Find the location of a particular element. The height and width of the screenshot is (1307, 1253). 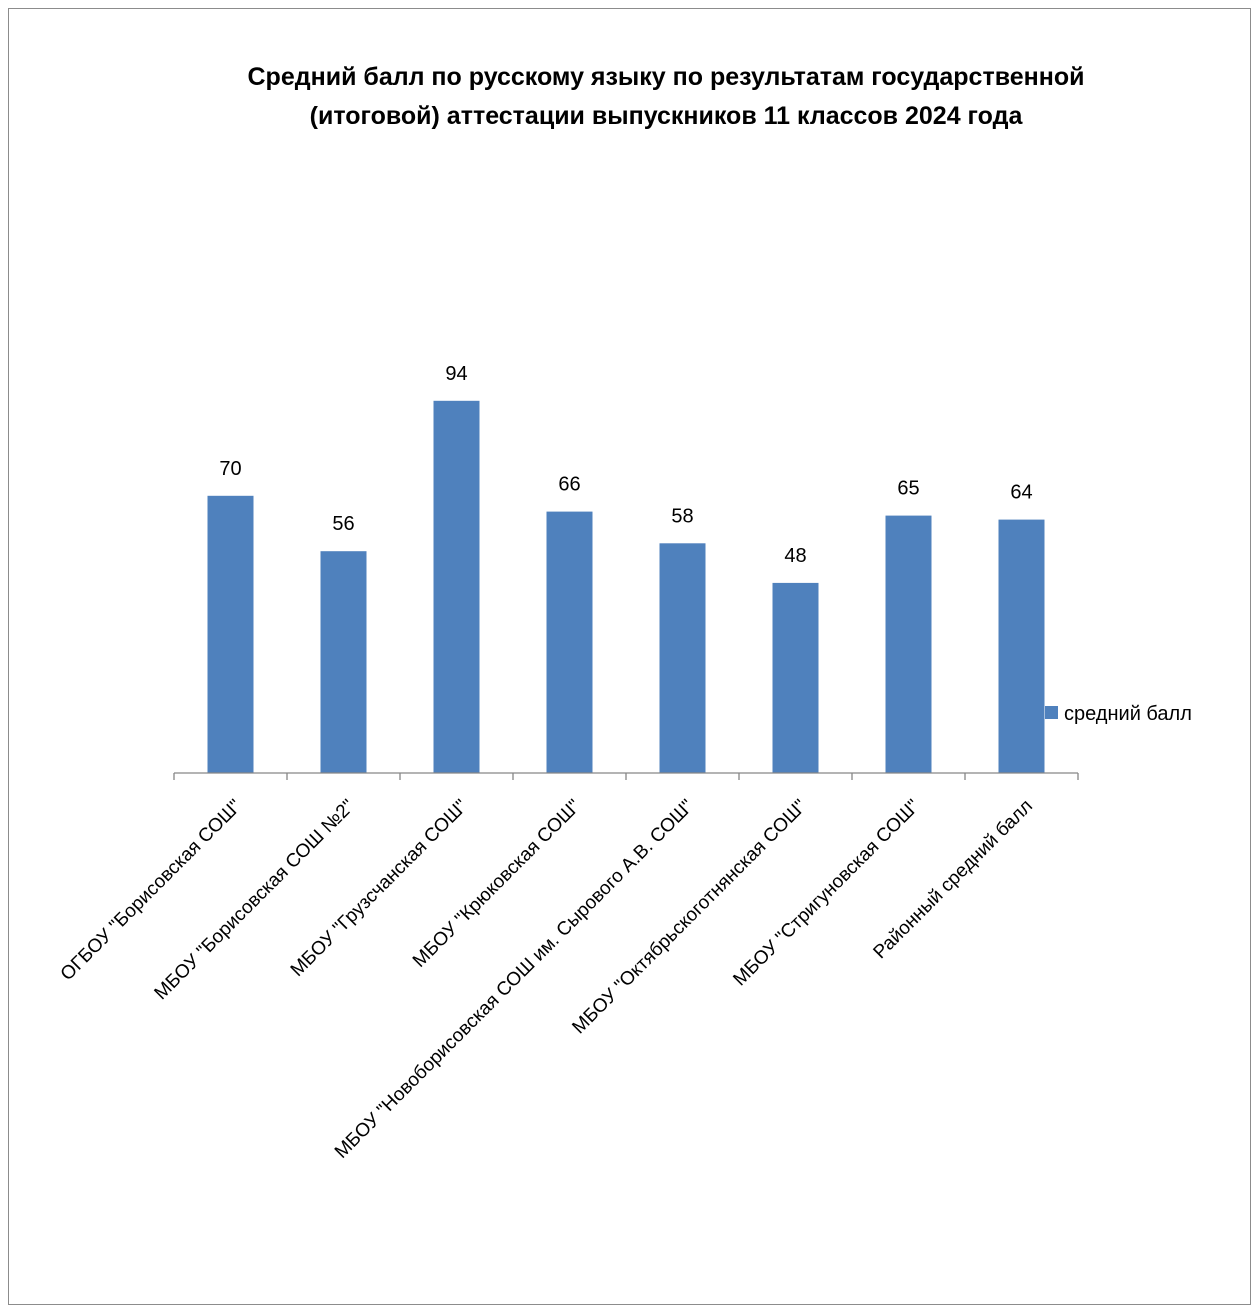

data-label-5: 58 is located at coordinates (682, 516).